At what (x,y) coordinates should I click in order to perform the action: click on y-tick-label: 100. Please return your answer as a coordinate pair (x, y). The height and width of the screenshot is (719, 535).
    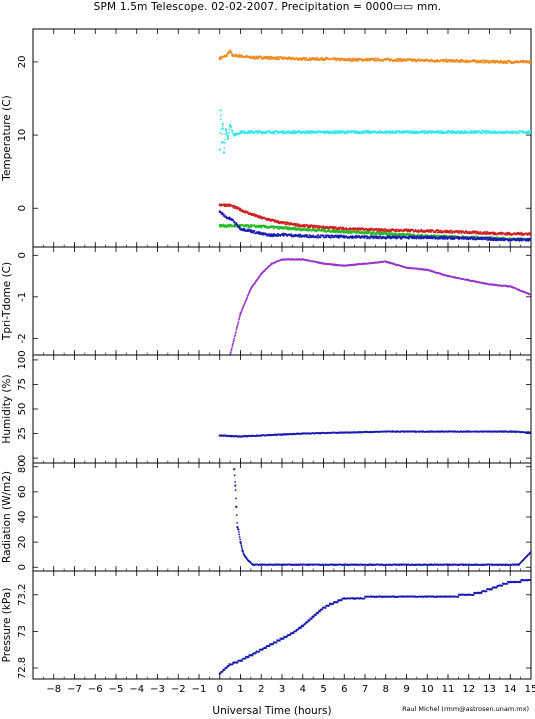
    Looking at the image, I should click on (22, 359).